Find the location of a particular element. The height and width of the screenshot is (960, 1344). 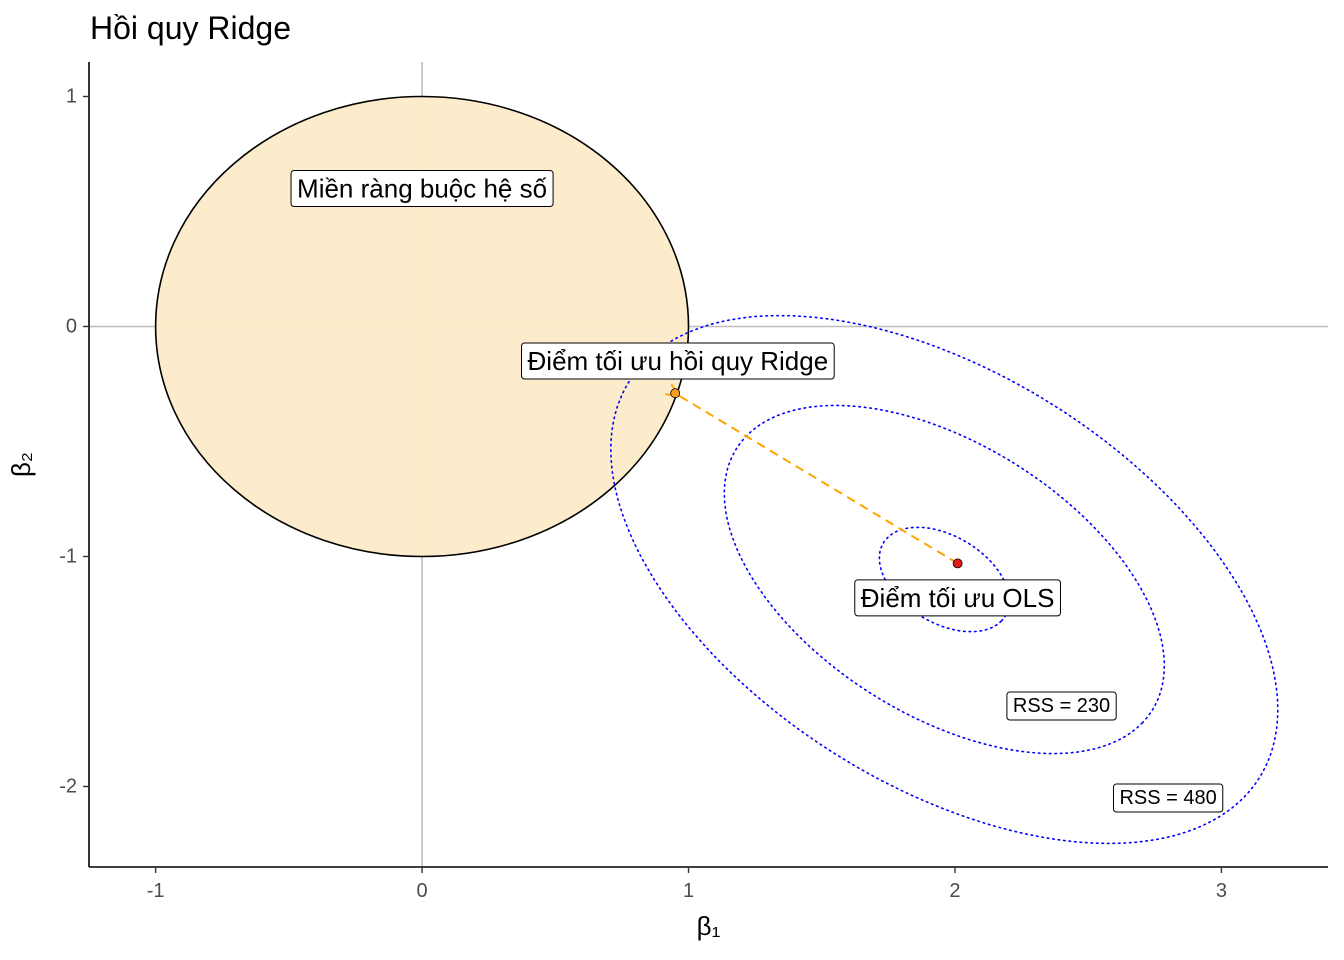

rss-label-2-text: RSS = 230 is located at coordinates (1061, 706).